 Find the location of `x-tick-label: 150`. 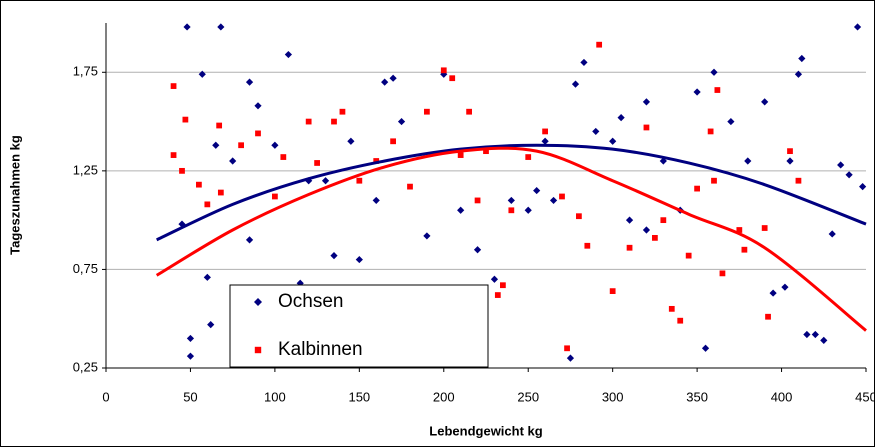

x-tick-label: 150 is located at coordinates (359, 396).